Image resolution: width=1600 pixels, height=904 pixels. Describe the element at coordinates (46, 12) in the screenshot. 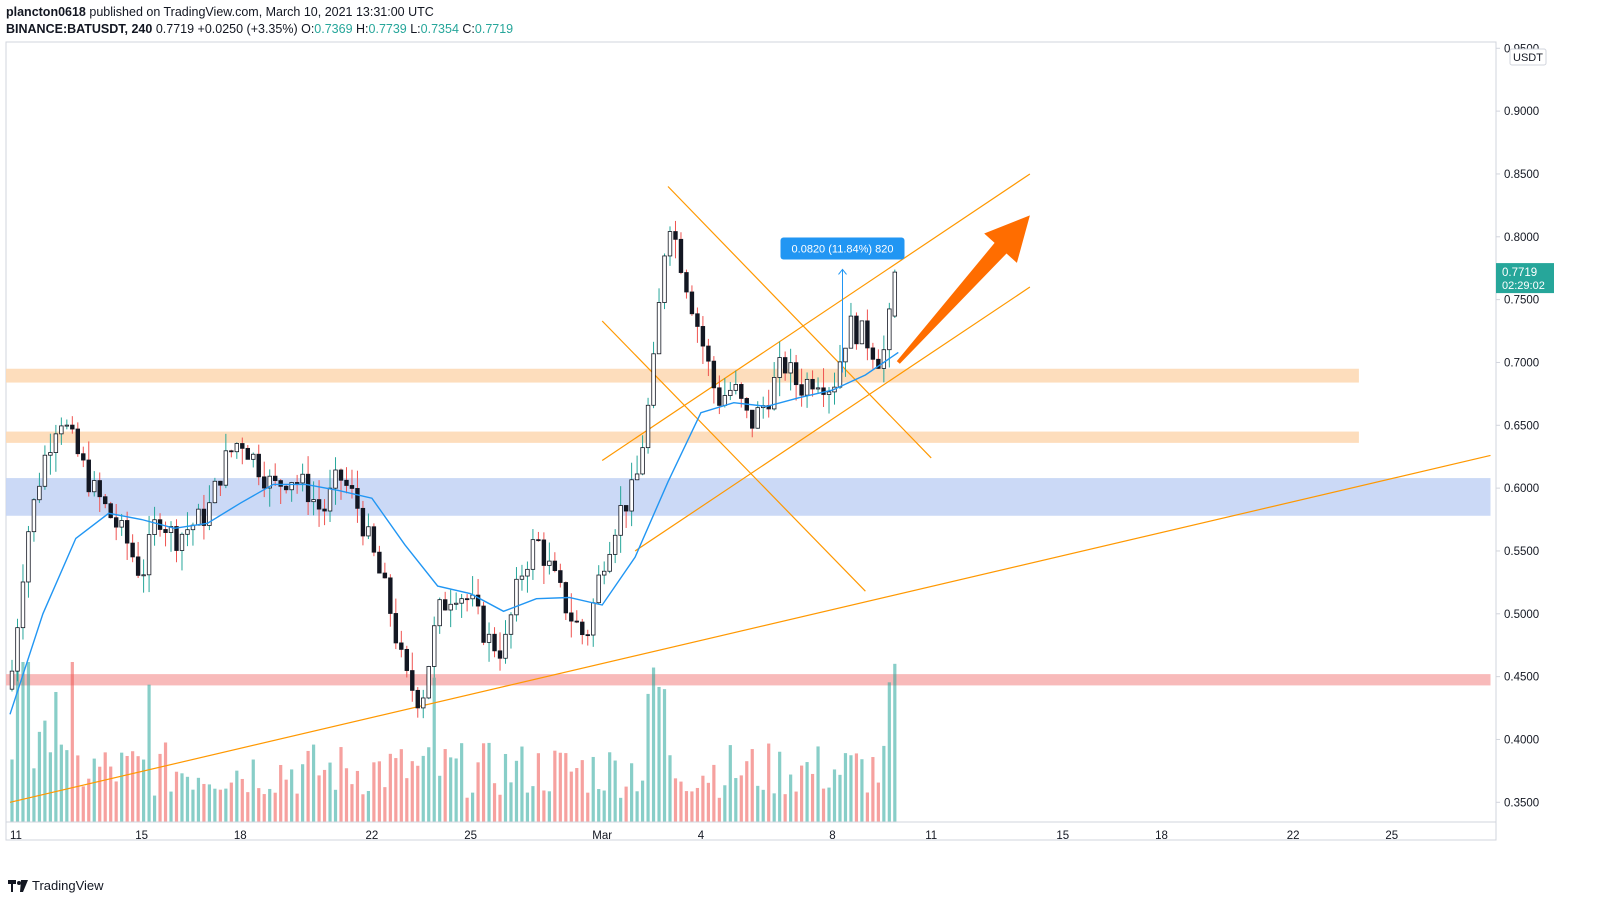

I see `author-name: plancton0618` at that location.